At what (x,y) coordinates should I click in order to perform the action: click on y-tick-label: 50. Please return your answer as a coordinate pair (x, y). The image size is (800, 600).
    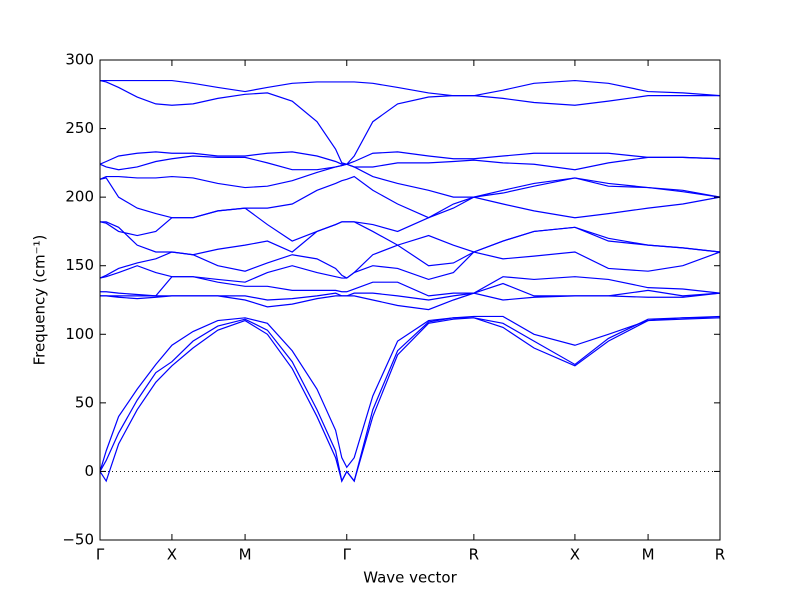
    Looking at the image, I should click on (84, 402).